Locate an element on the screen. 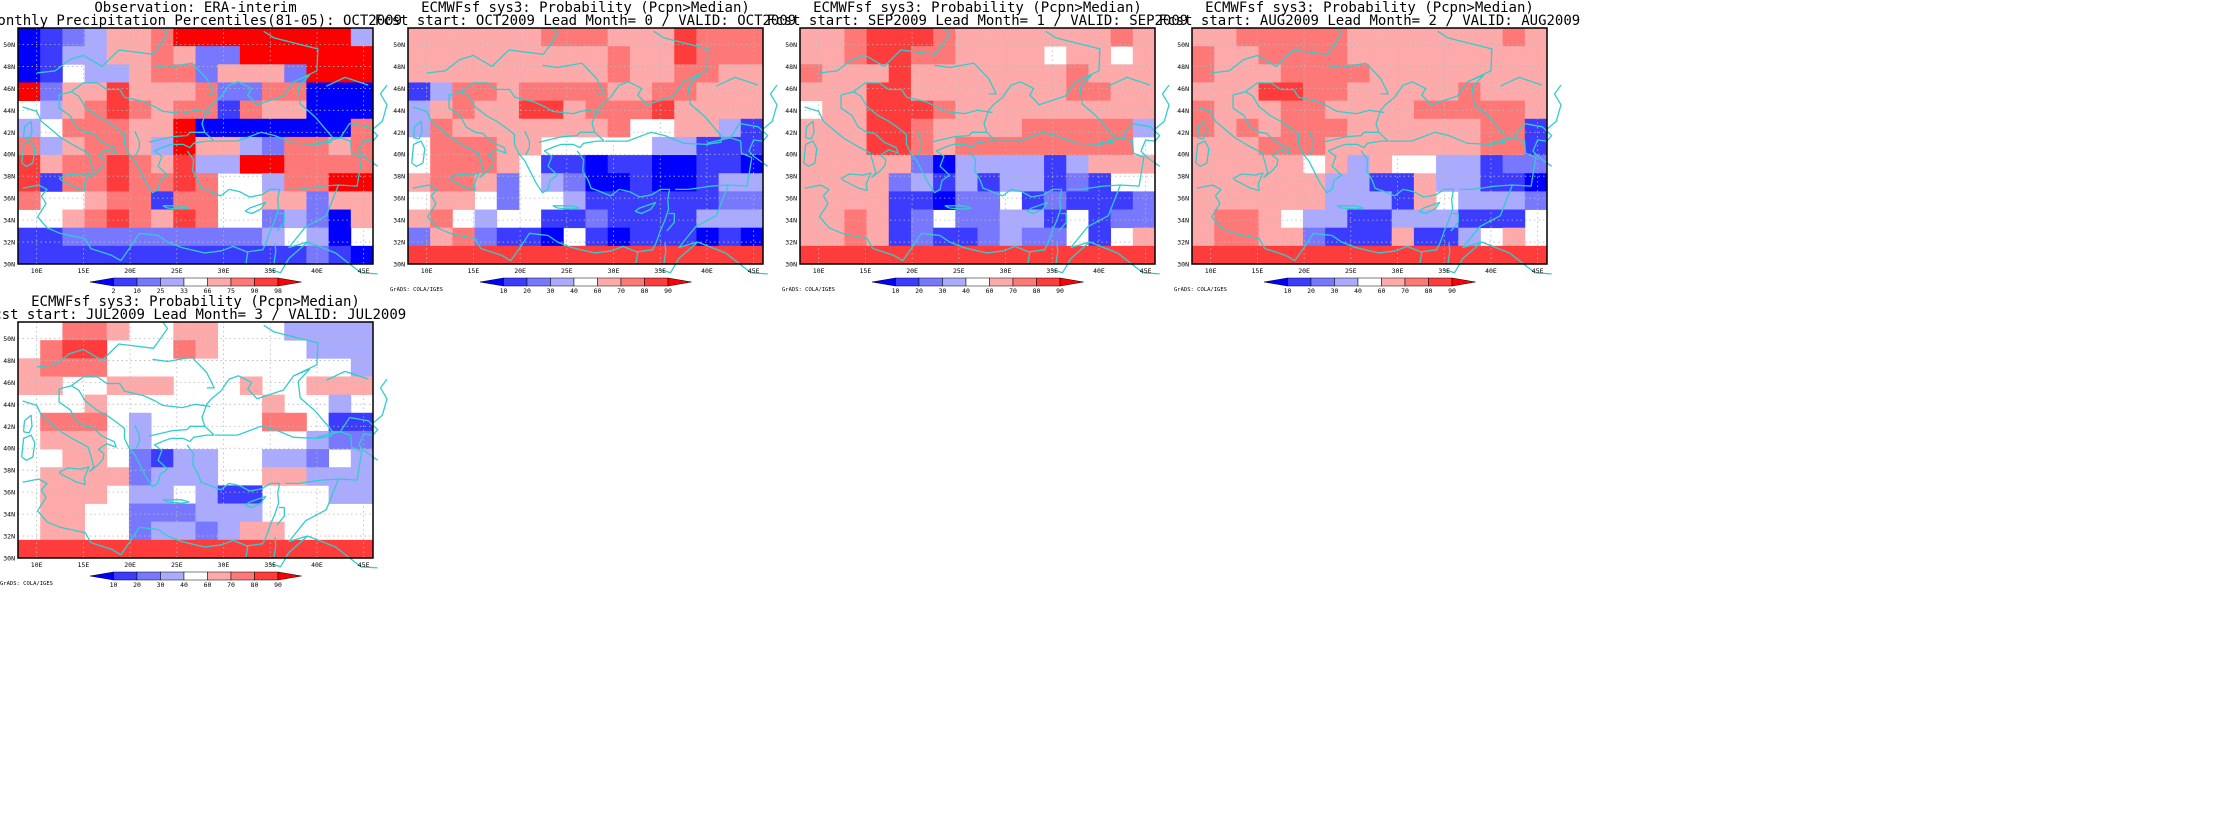  lat-tick-label: 50N is located at coordinates (9, 339).